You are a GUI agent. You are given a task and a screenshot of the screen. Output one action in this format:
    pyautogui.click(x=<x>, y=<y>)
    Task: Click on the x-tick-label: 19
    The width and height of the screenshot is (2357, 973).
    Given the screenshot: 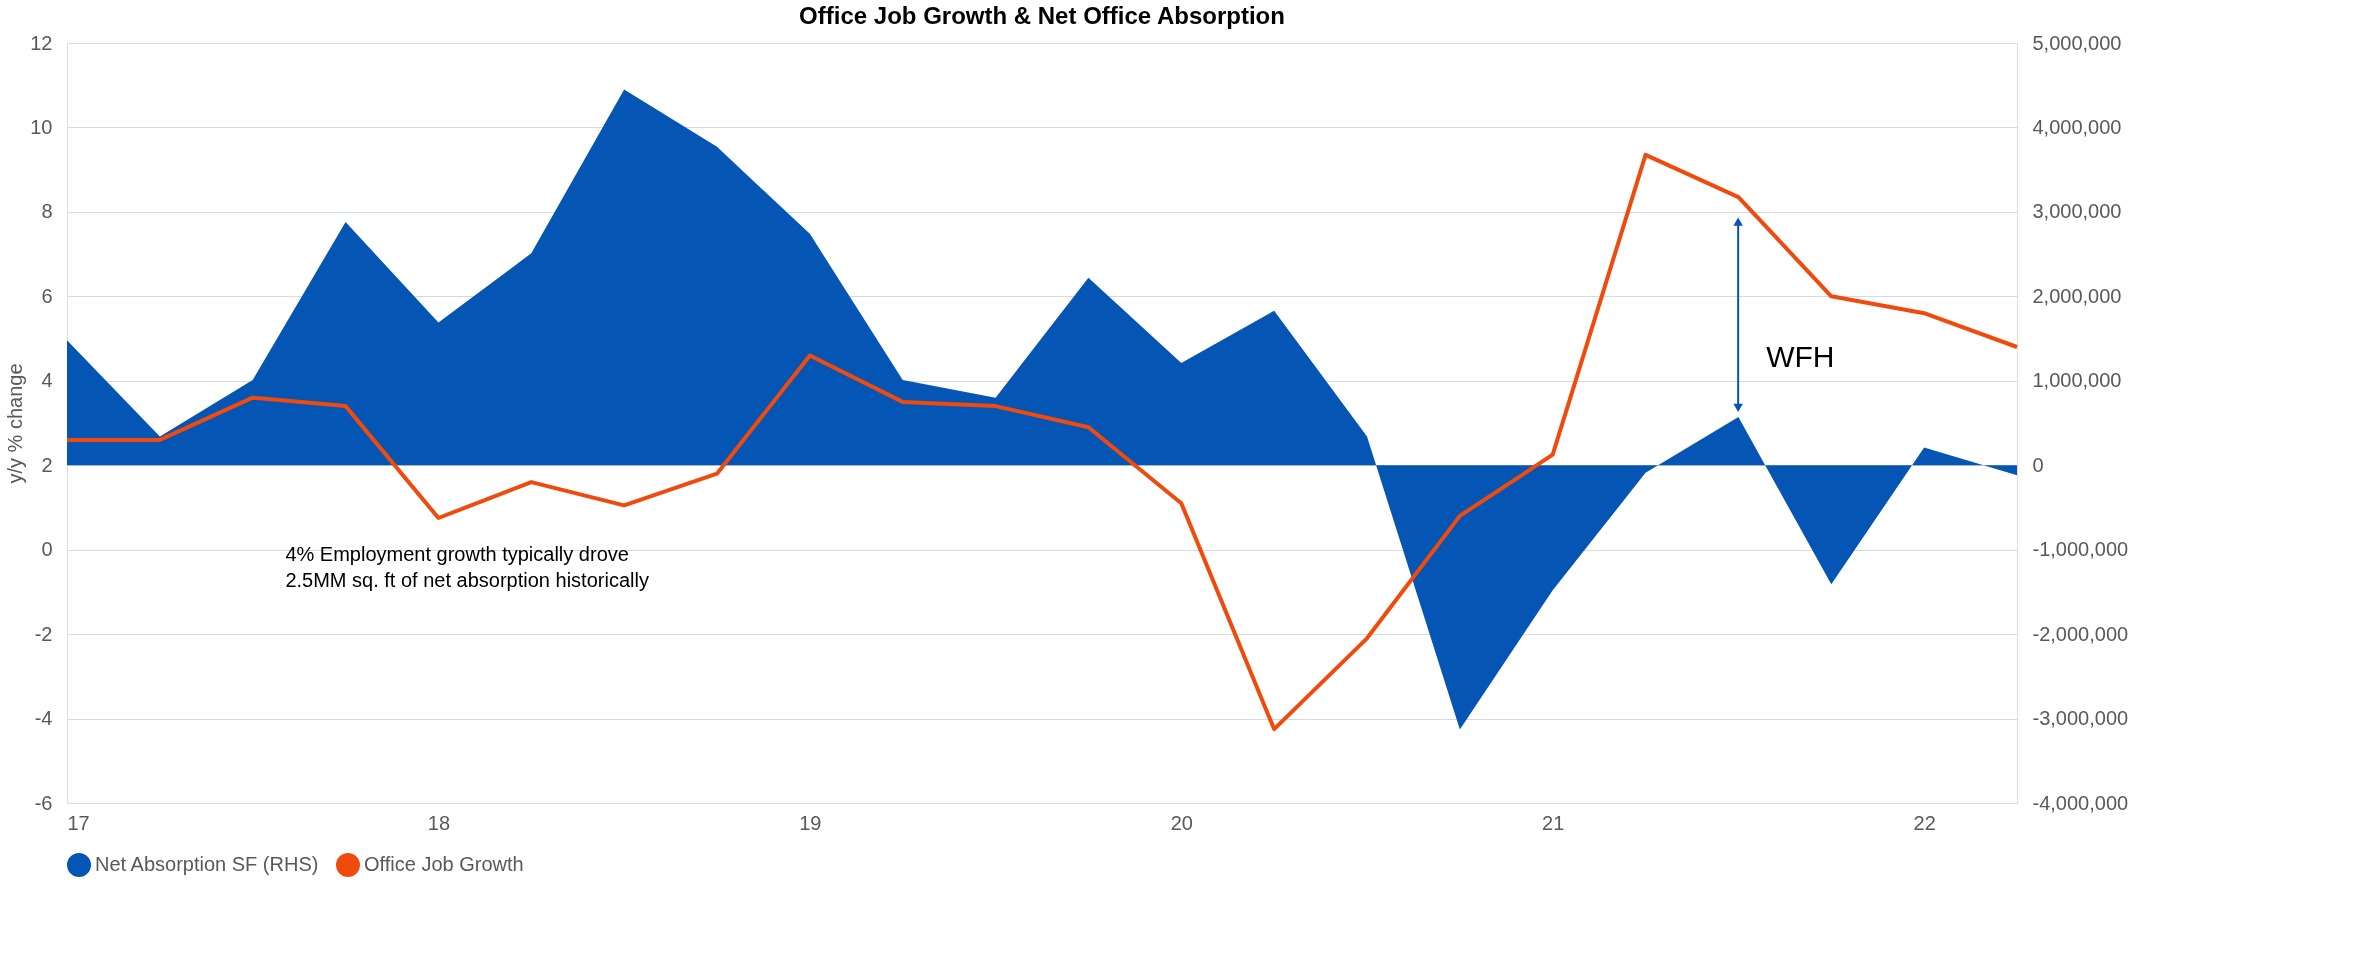 What is the action you would take?
    pyautogui.click(x=810, y=822)
    